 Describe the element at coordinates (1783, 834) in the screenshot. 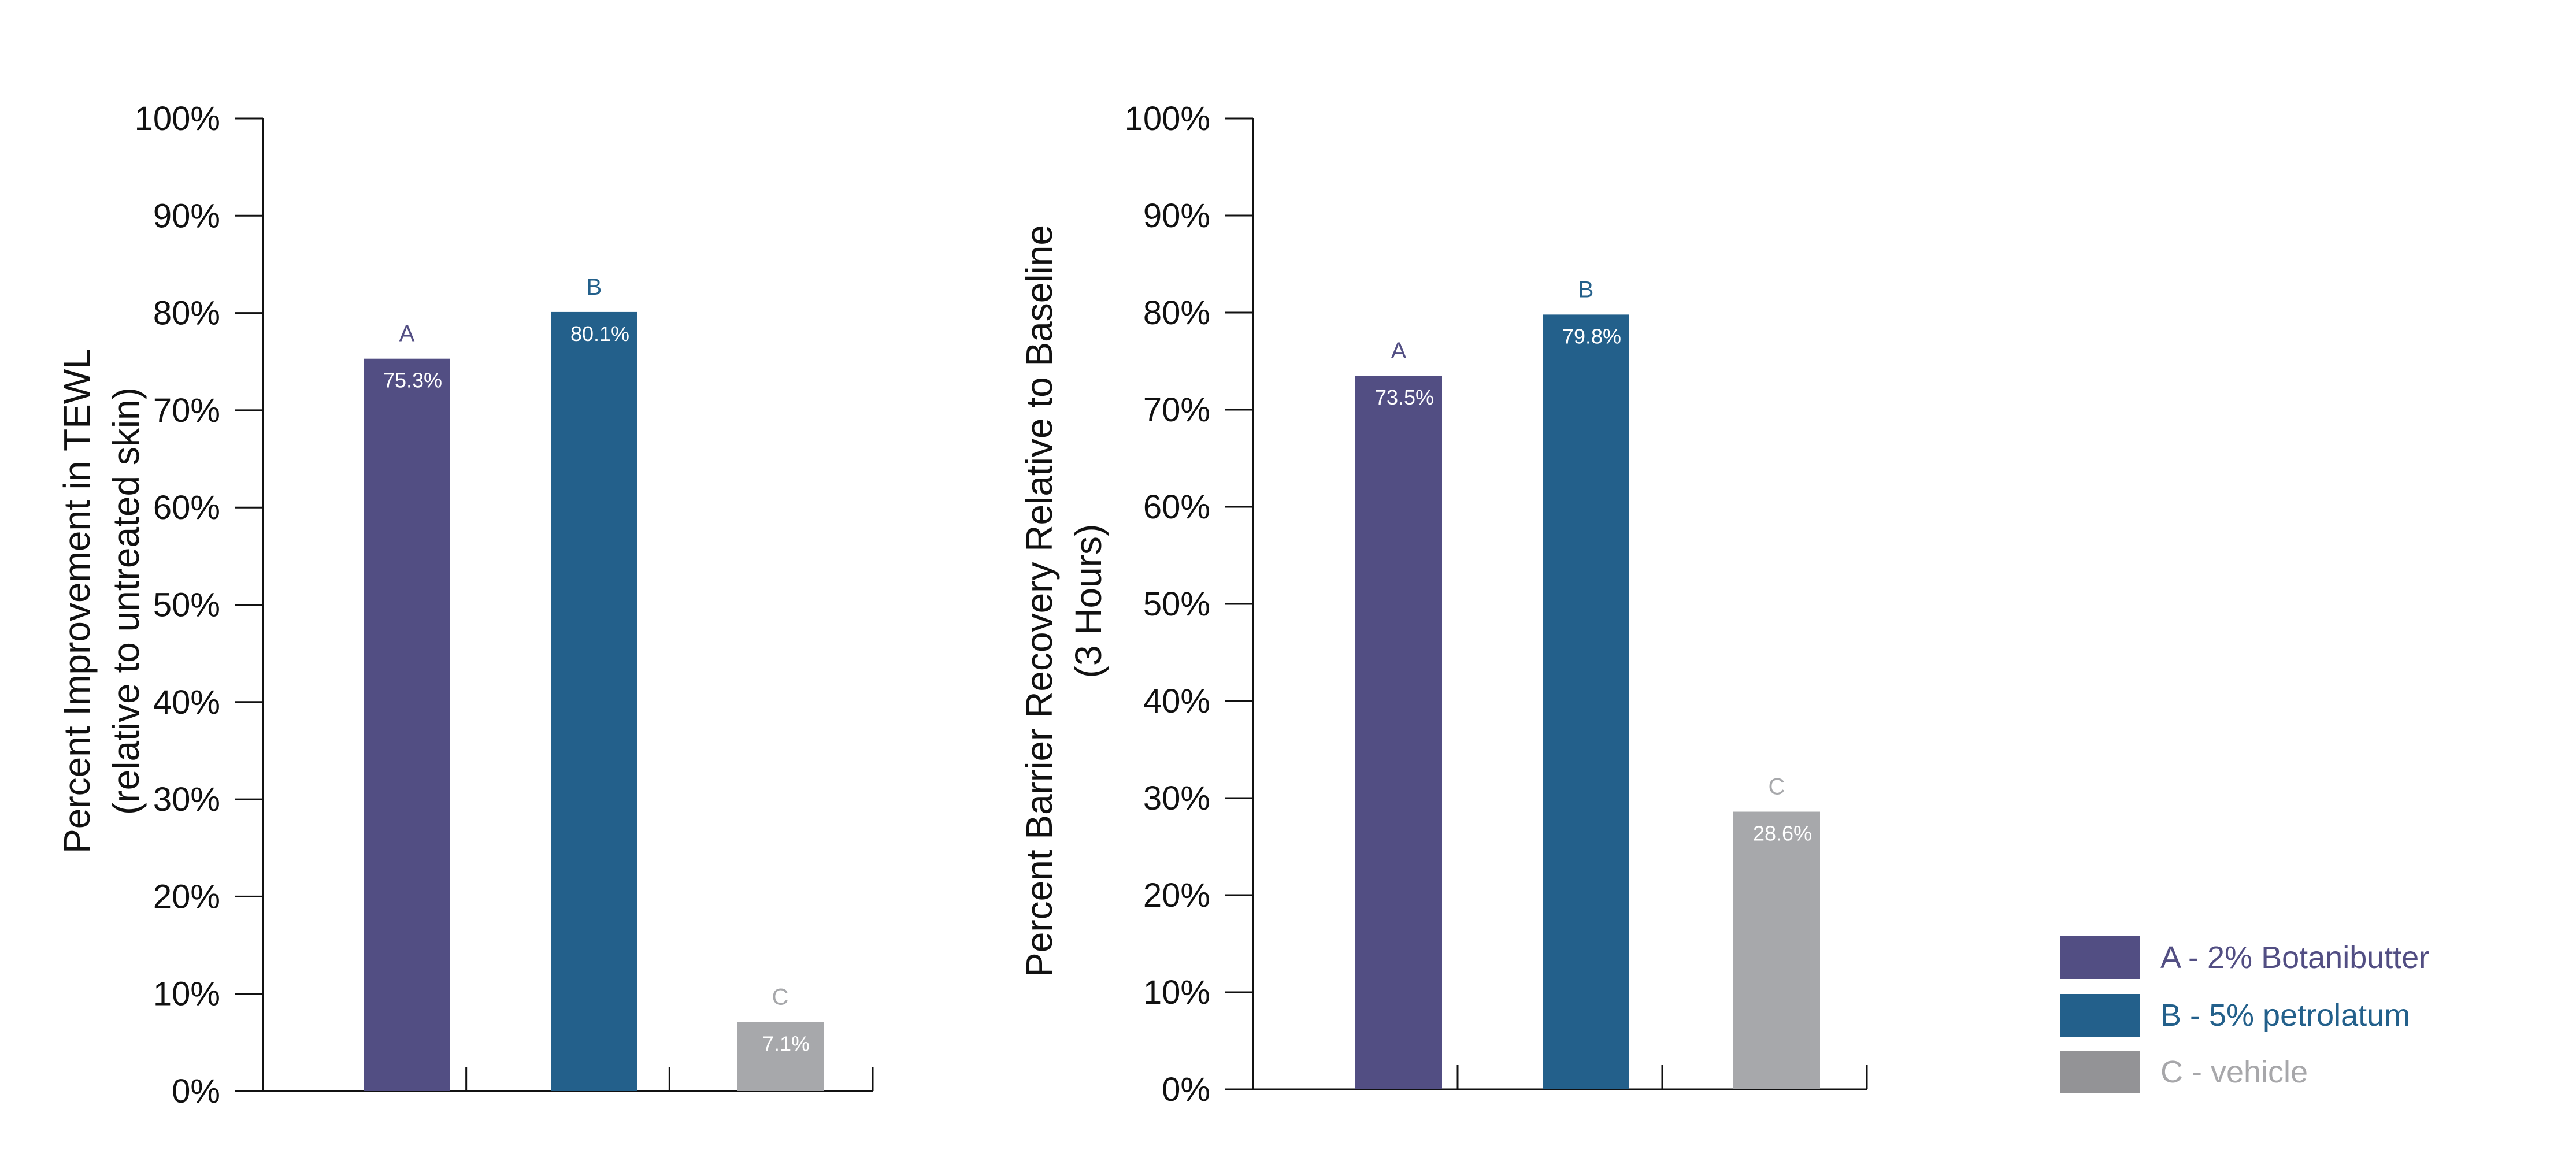

I see `data-label: 28.6%` at that location.